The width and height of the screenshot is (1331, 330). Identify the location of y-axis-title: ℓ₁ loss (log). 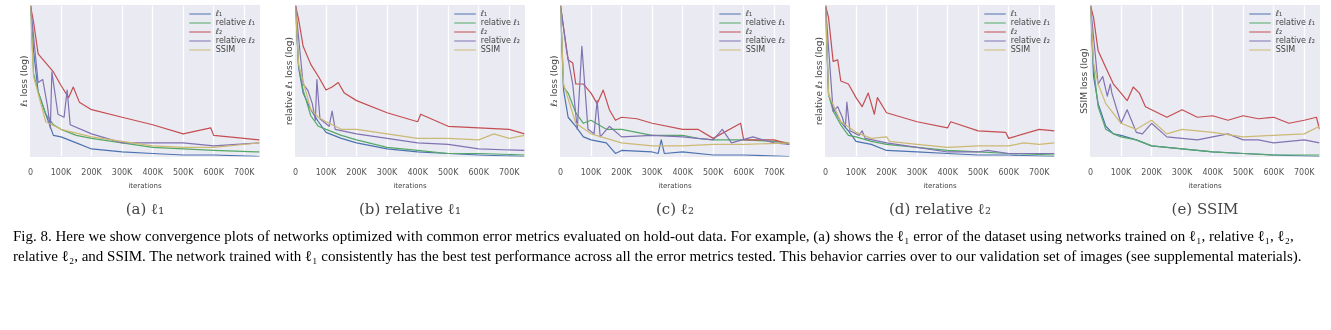
(23, 81).